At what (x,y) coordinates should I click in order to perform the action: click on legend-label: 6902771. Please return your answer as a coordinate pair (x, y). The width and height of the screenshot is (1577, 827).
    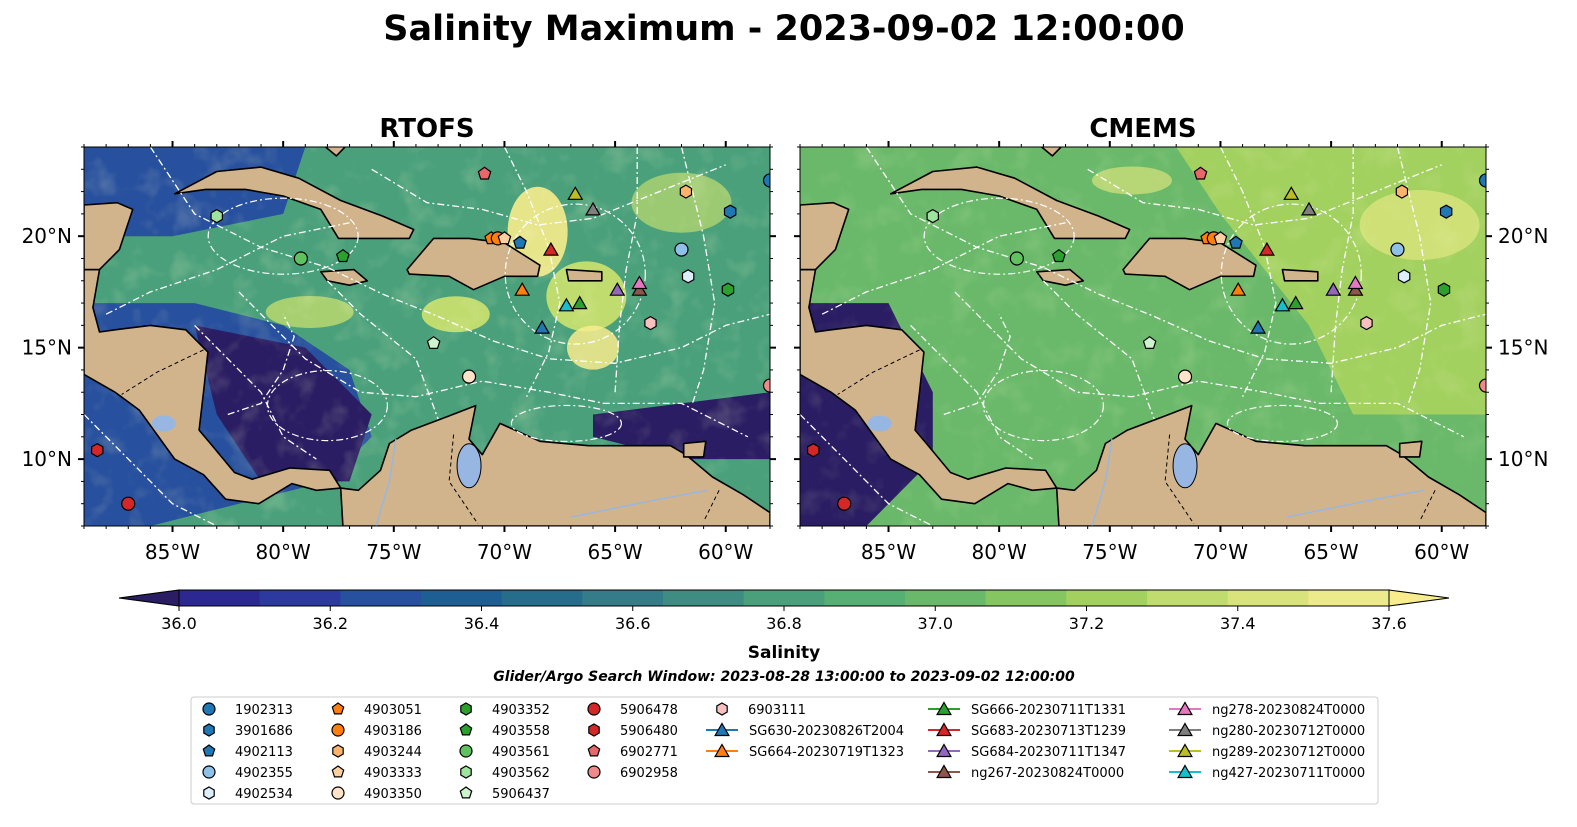
    Looking at the image, I should click on (649, 752).